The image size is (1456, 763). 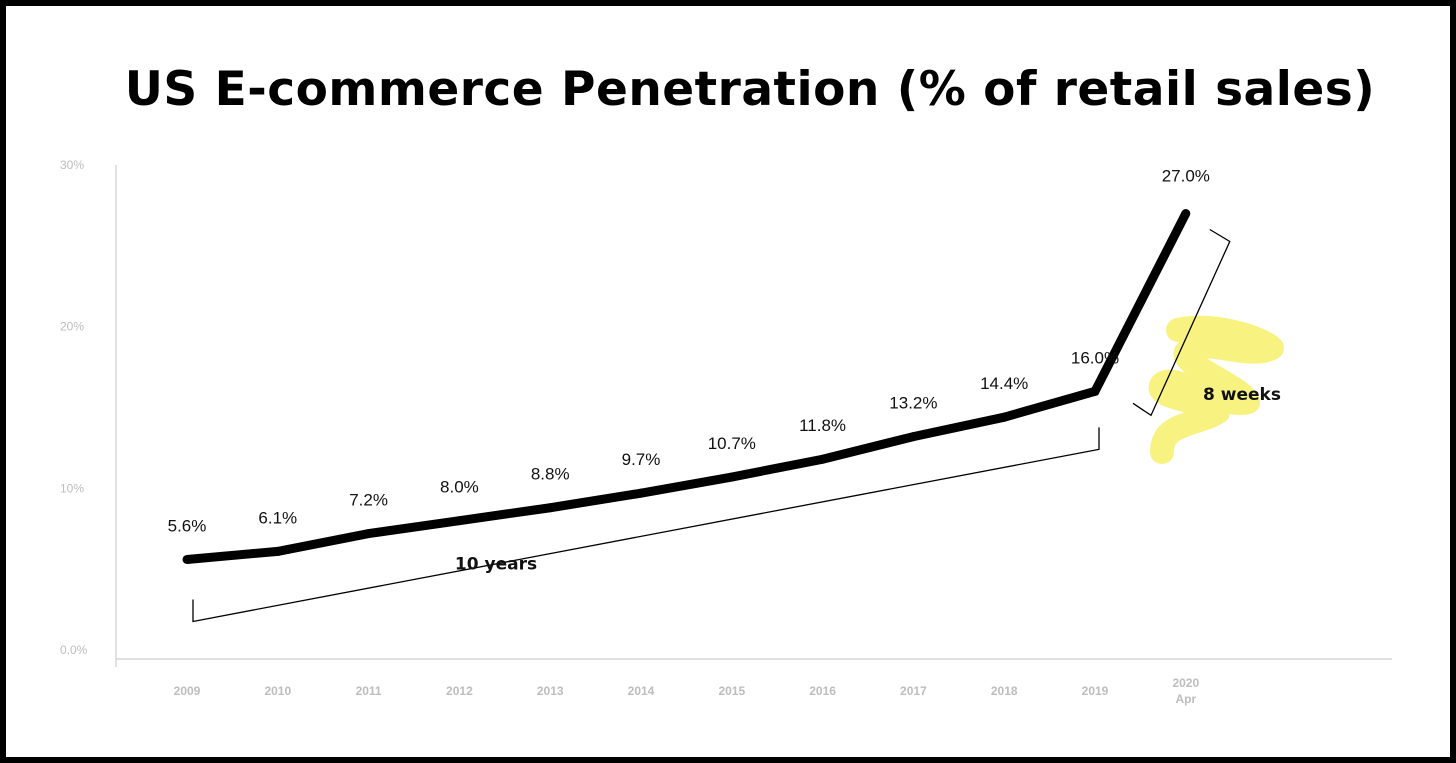 What do you see at coordinates (368, 500) in the screenshot?
I see `data-label: 7.2%` at bounding box center [368, 500].